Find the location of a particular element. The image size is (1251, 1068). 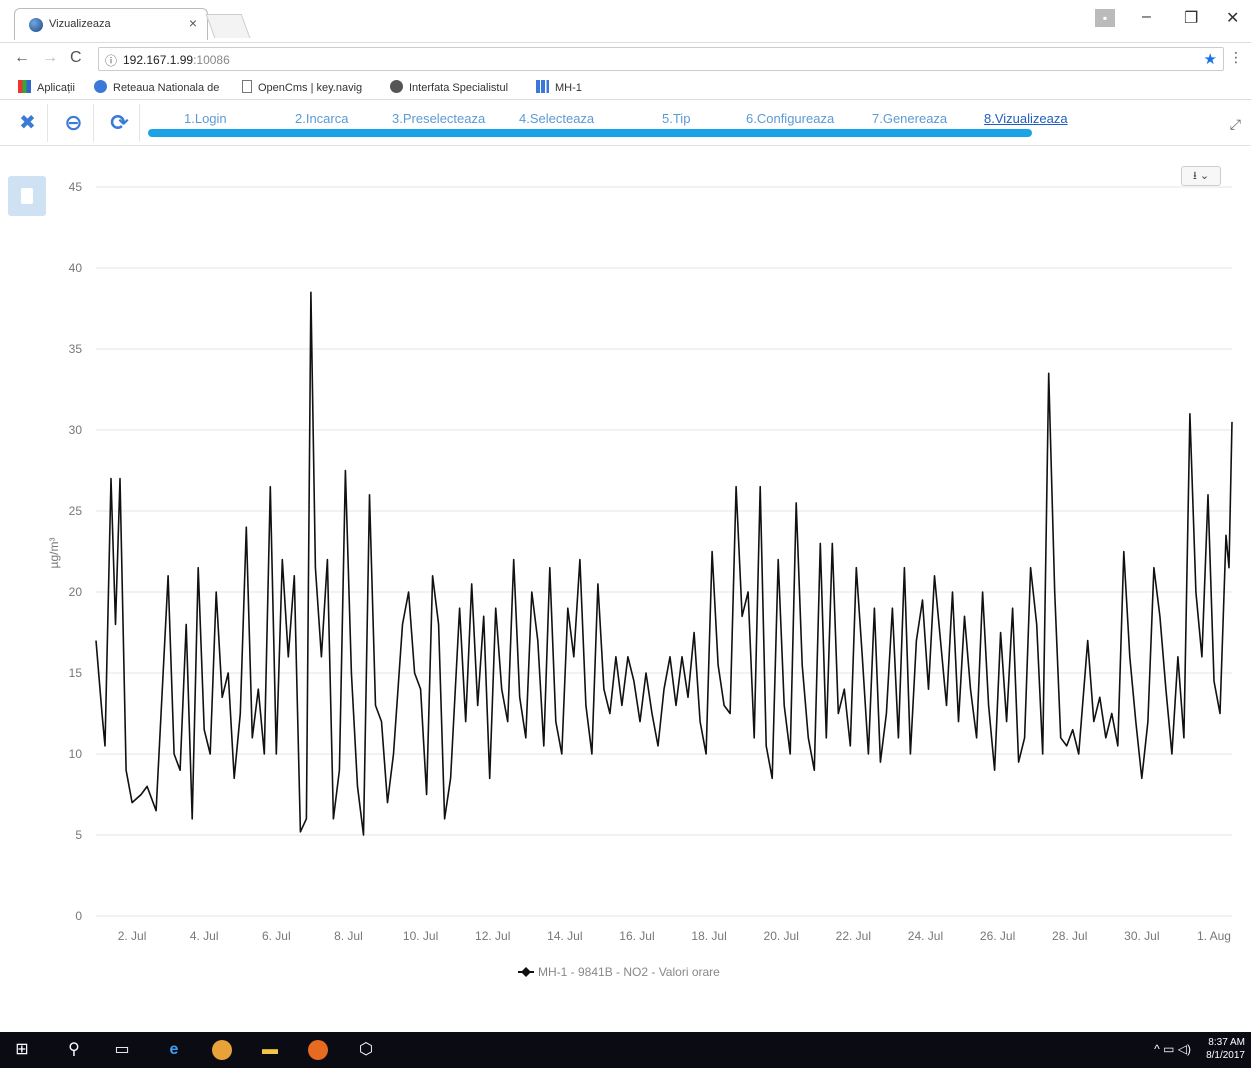

step-incarca: 2.Incarca is located at coordinates (322, 118).